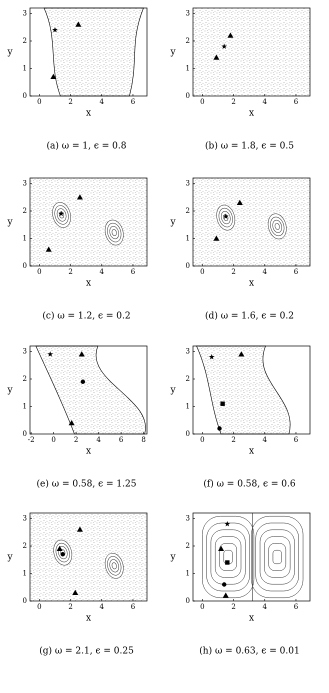  I want to click on x-tick-label: 8, so click(143, 440).